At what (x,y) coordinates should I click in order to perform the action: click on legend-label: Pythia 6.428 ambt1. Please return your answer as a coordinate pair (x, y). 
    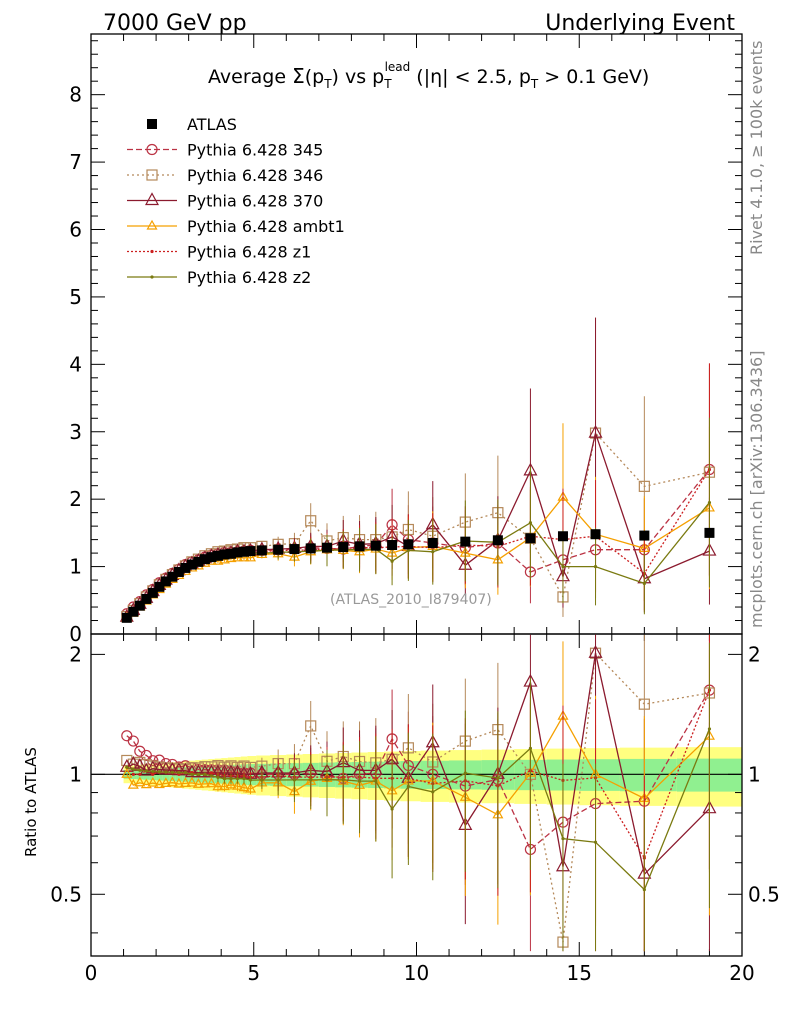
    Looking at the image, I should click on (266, 226).